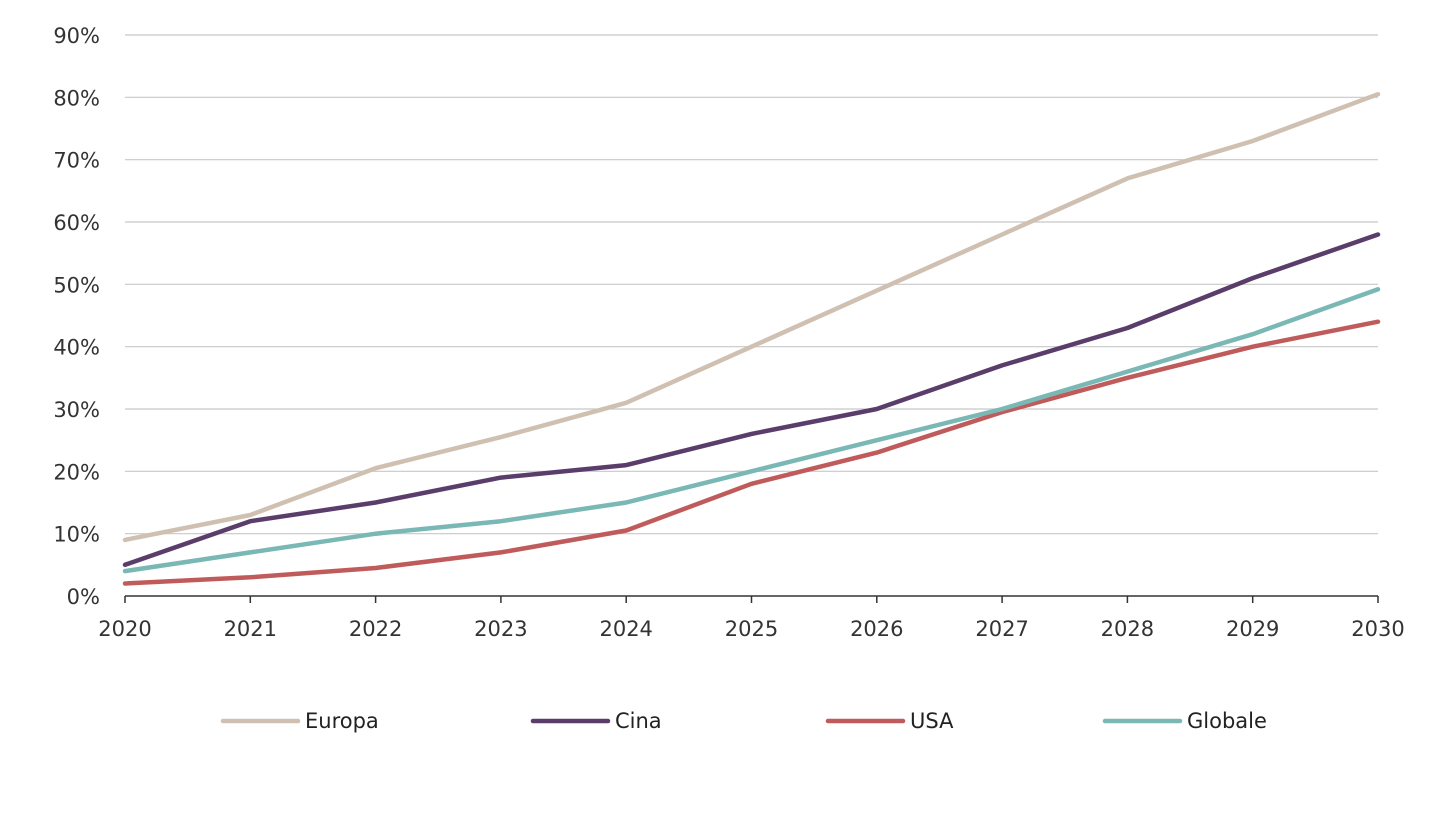 The width and height of the screenshot is (1440, 827). Describe the element at coordinates (76, 223) in the screenshot. I see `y-tick-label: 60%` at that location.